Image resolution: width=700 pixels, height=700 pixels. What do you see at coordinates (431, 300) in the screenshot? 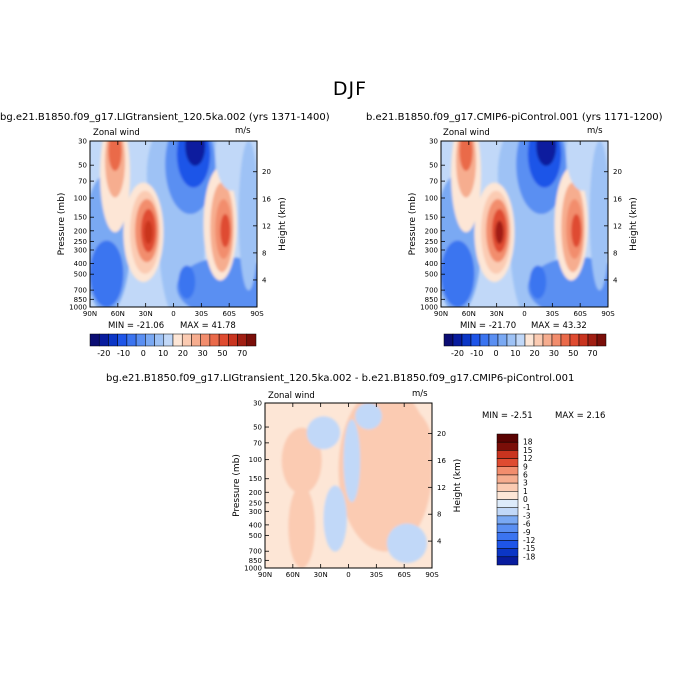
I see `panel2-ytick-850: 850` at bounding box center [431, 300].